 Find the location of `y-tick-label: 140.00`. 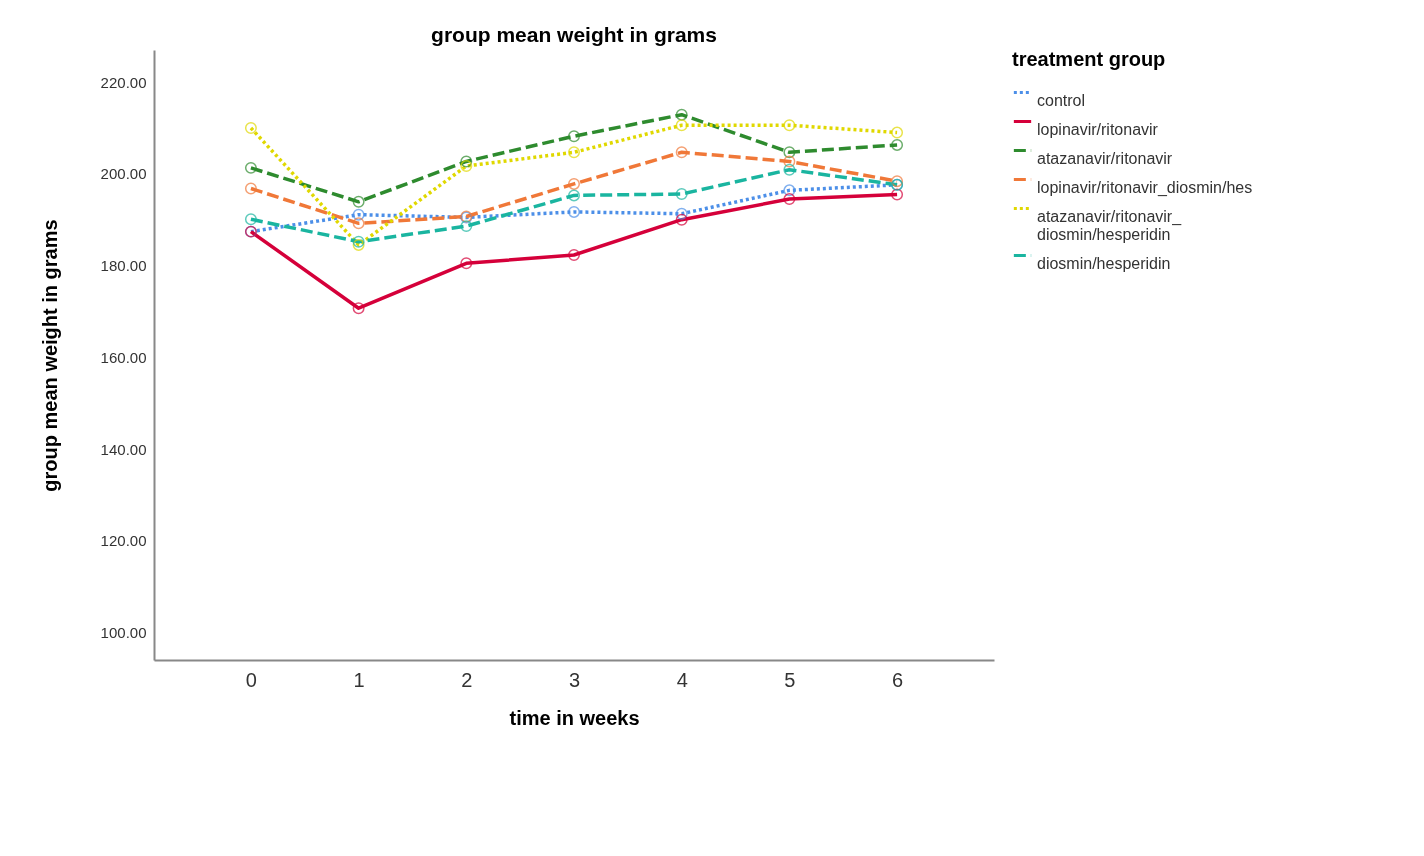

y-tick-label: 140.00 is located at coordinates (123, 449).